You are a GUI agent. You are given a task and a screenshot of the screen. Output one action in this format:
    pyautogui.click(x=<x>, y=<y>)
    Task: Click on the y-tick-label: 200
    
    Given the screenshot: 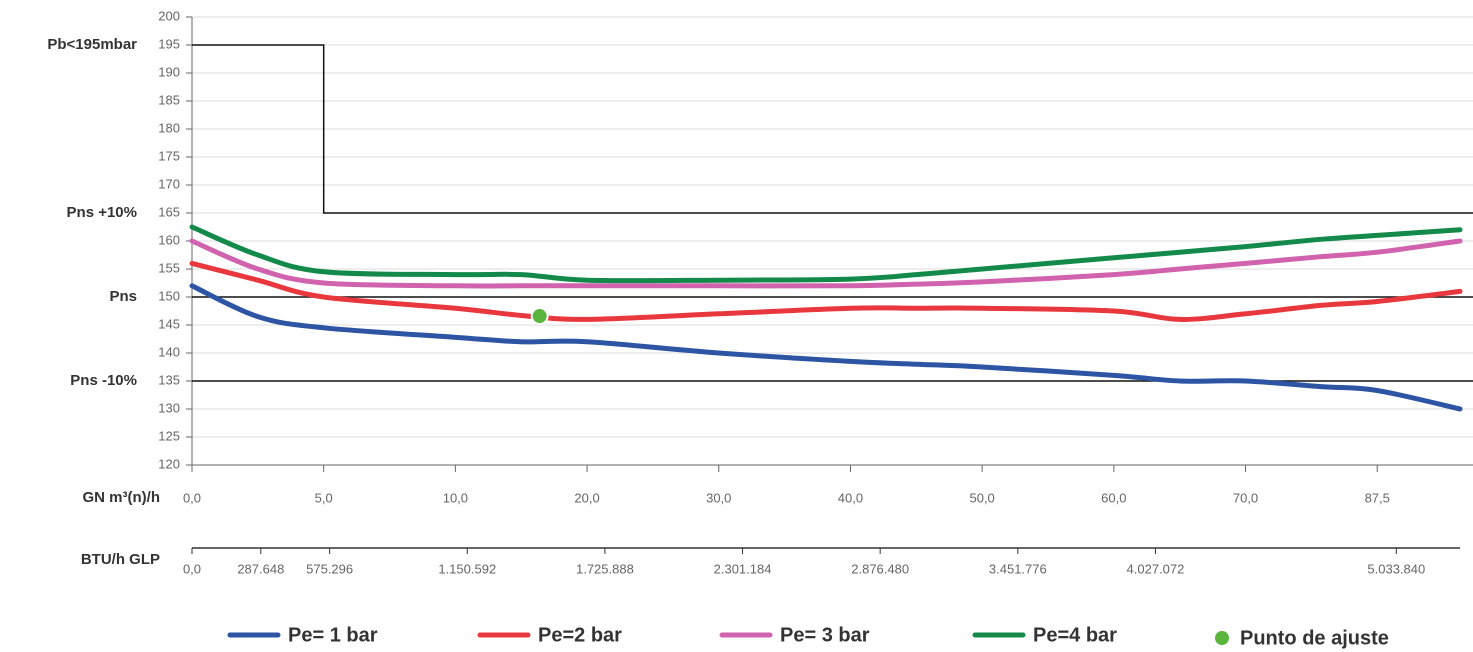 What is the action you would take?
    pyautogui.click(x=169, y=15)
    